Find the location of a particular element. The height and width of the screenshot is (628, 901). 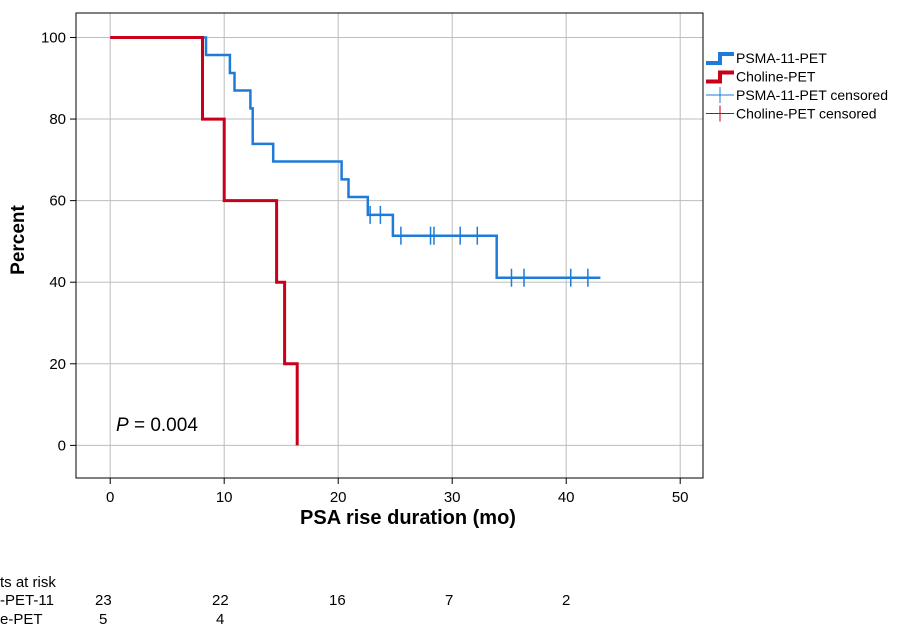

y-axis: 0 20 40 60 80 100 is located at coordinates (58, 241).